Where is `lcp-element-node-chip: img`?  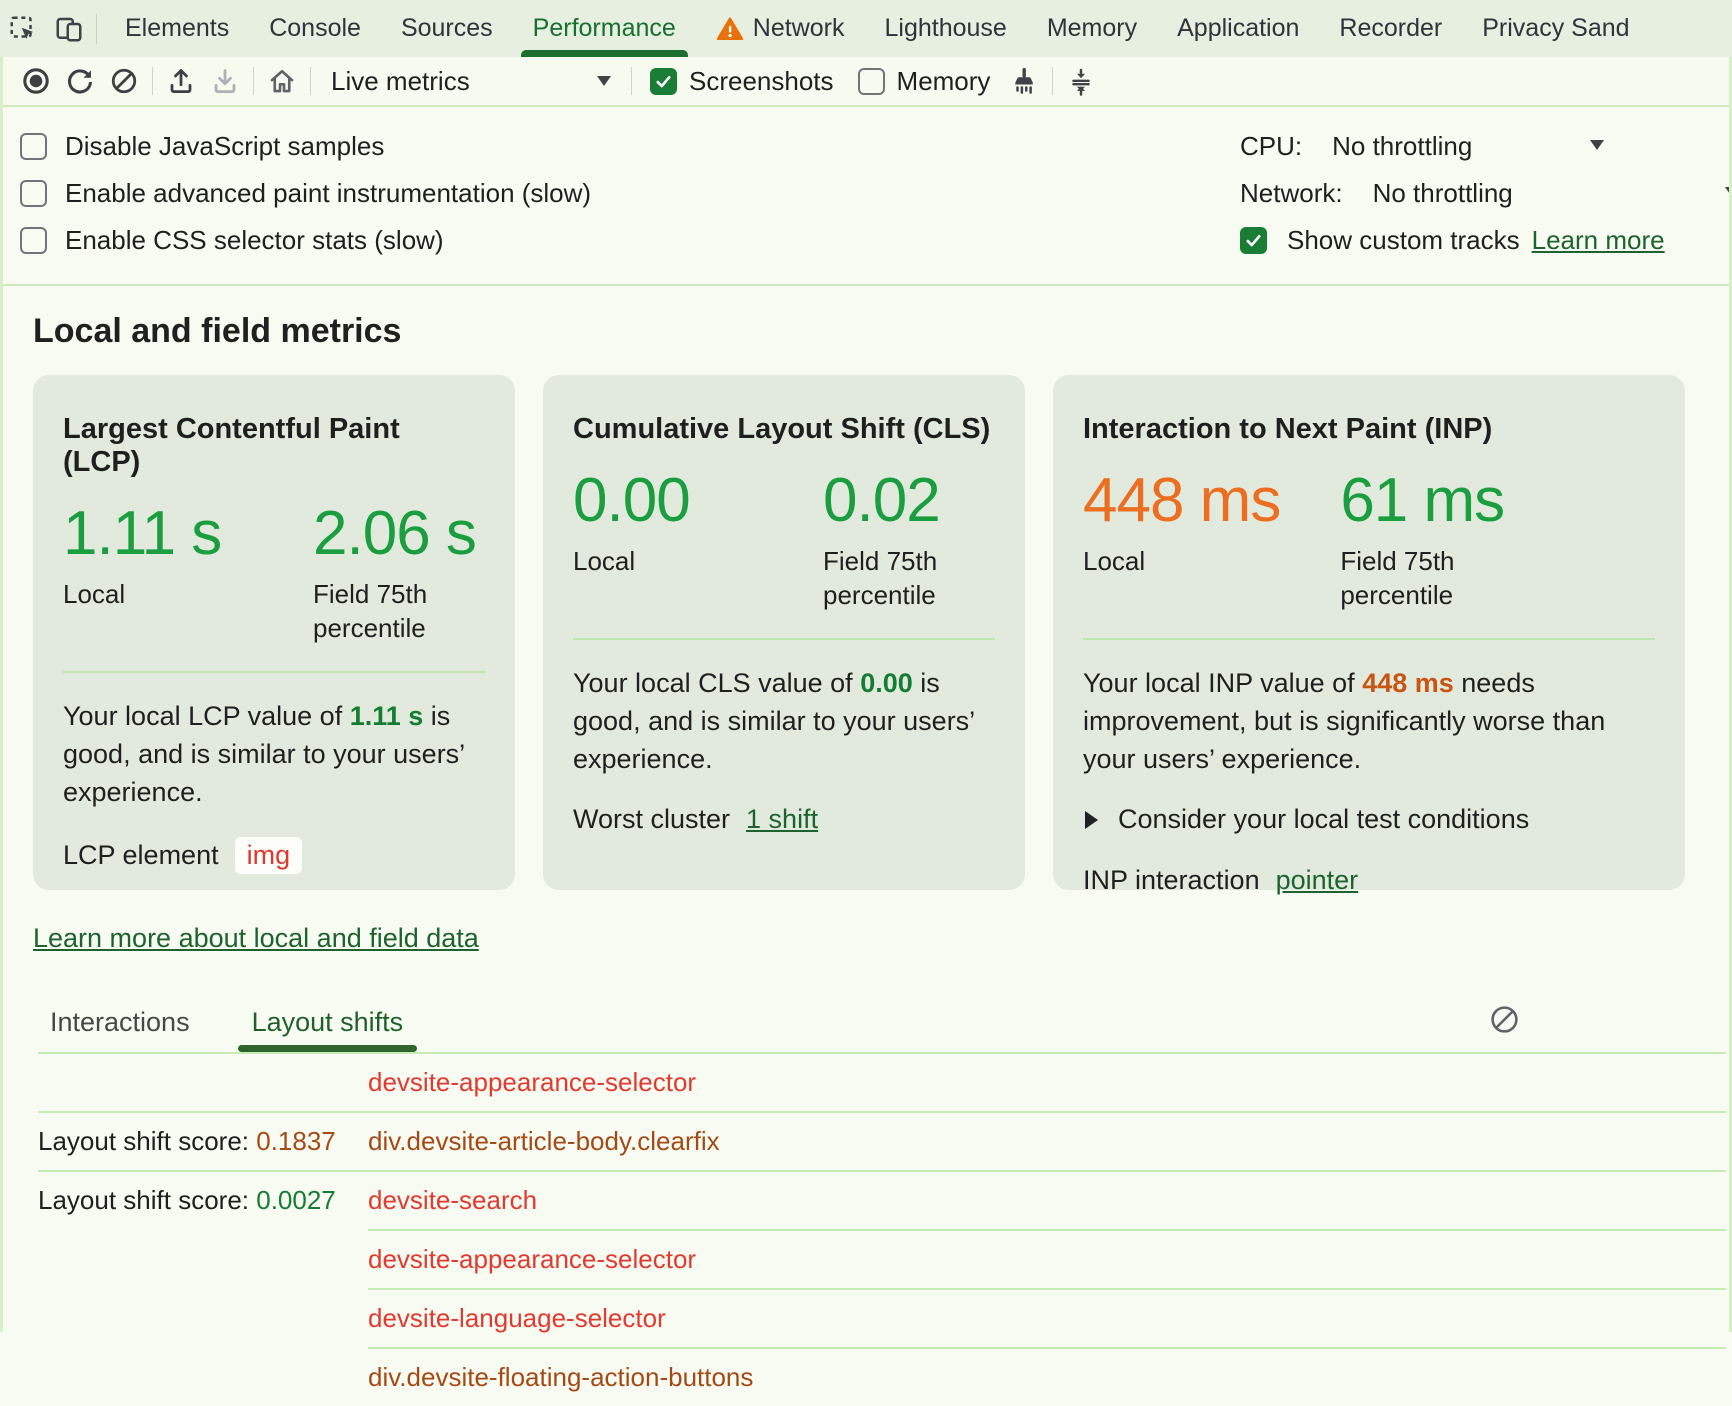
lcp-element-node-chip: img is located at coordinates (268, 855).